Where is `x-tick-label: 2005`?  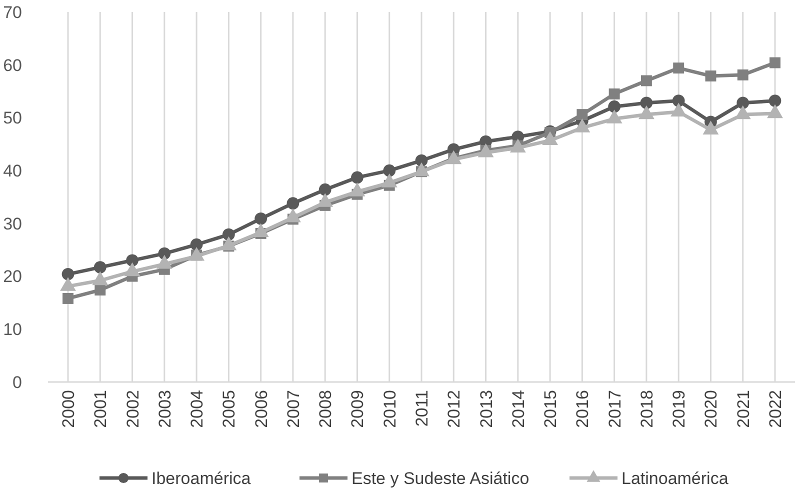 x-tick-label: 2005 is located at coordinates (229, 409).